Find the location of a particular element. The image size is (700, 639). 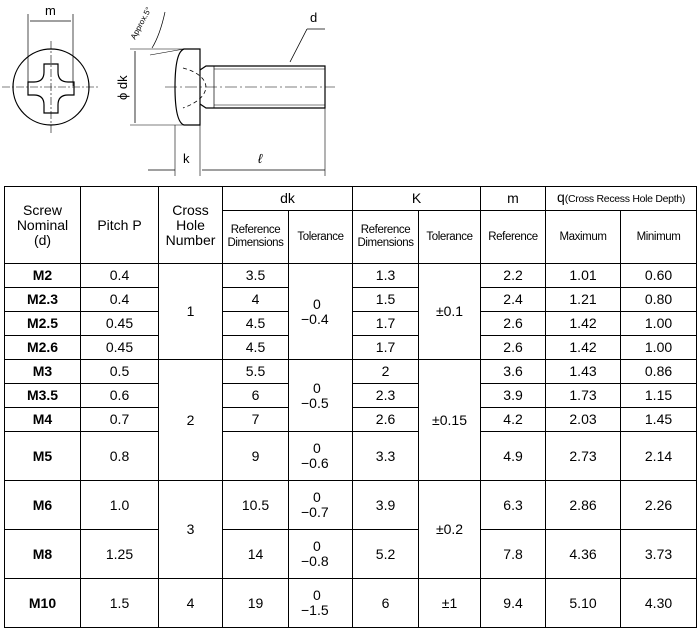

header-q: q(Cross Recess Hole Depth) is located at coordinates (621, 198).